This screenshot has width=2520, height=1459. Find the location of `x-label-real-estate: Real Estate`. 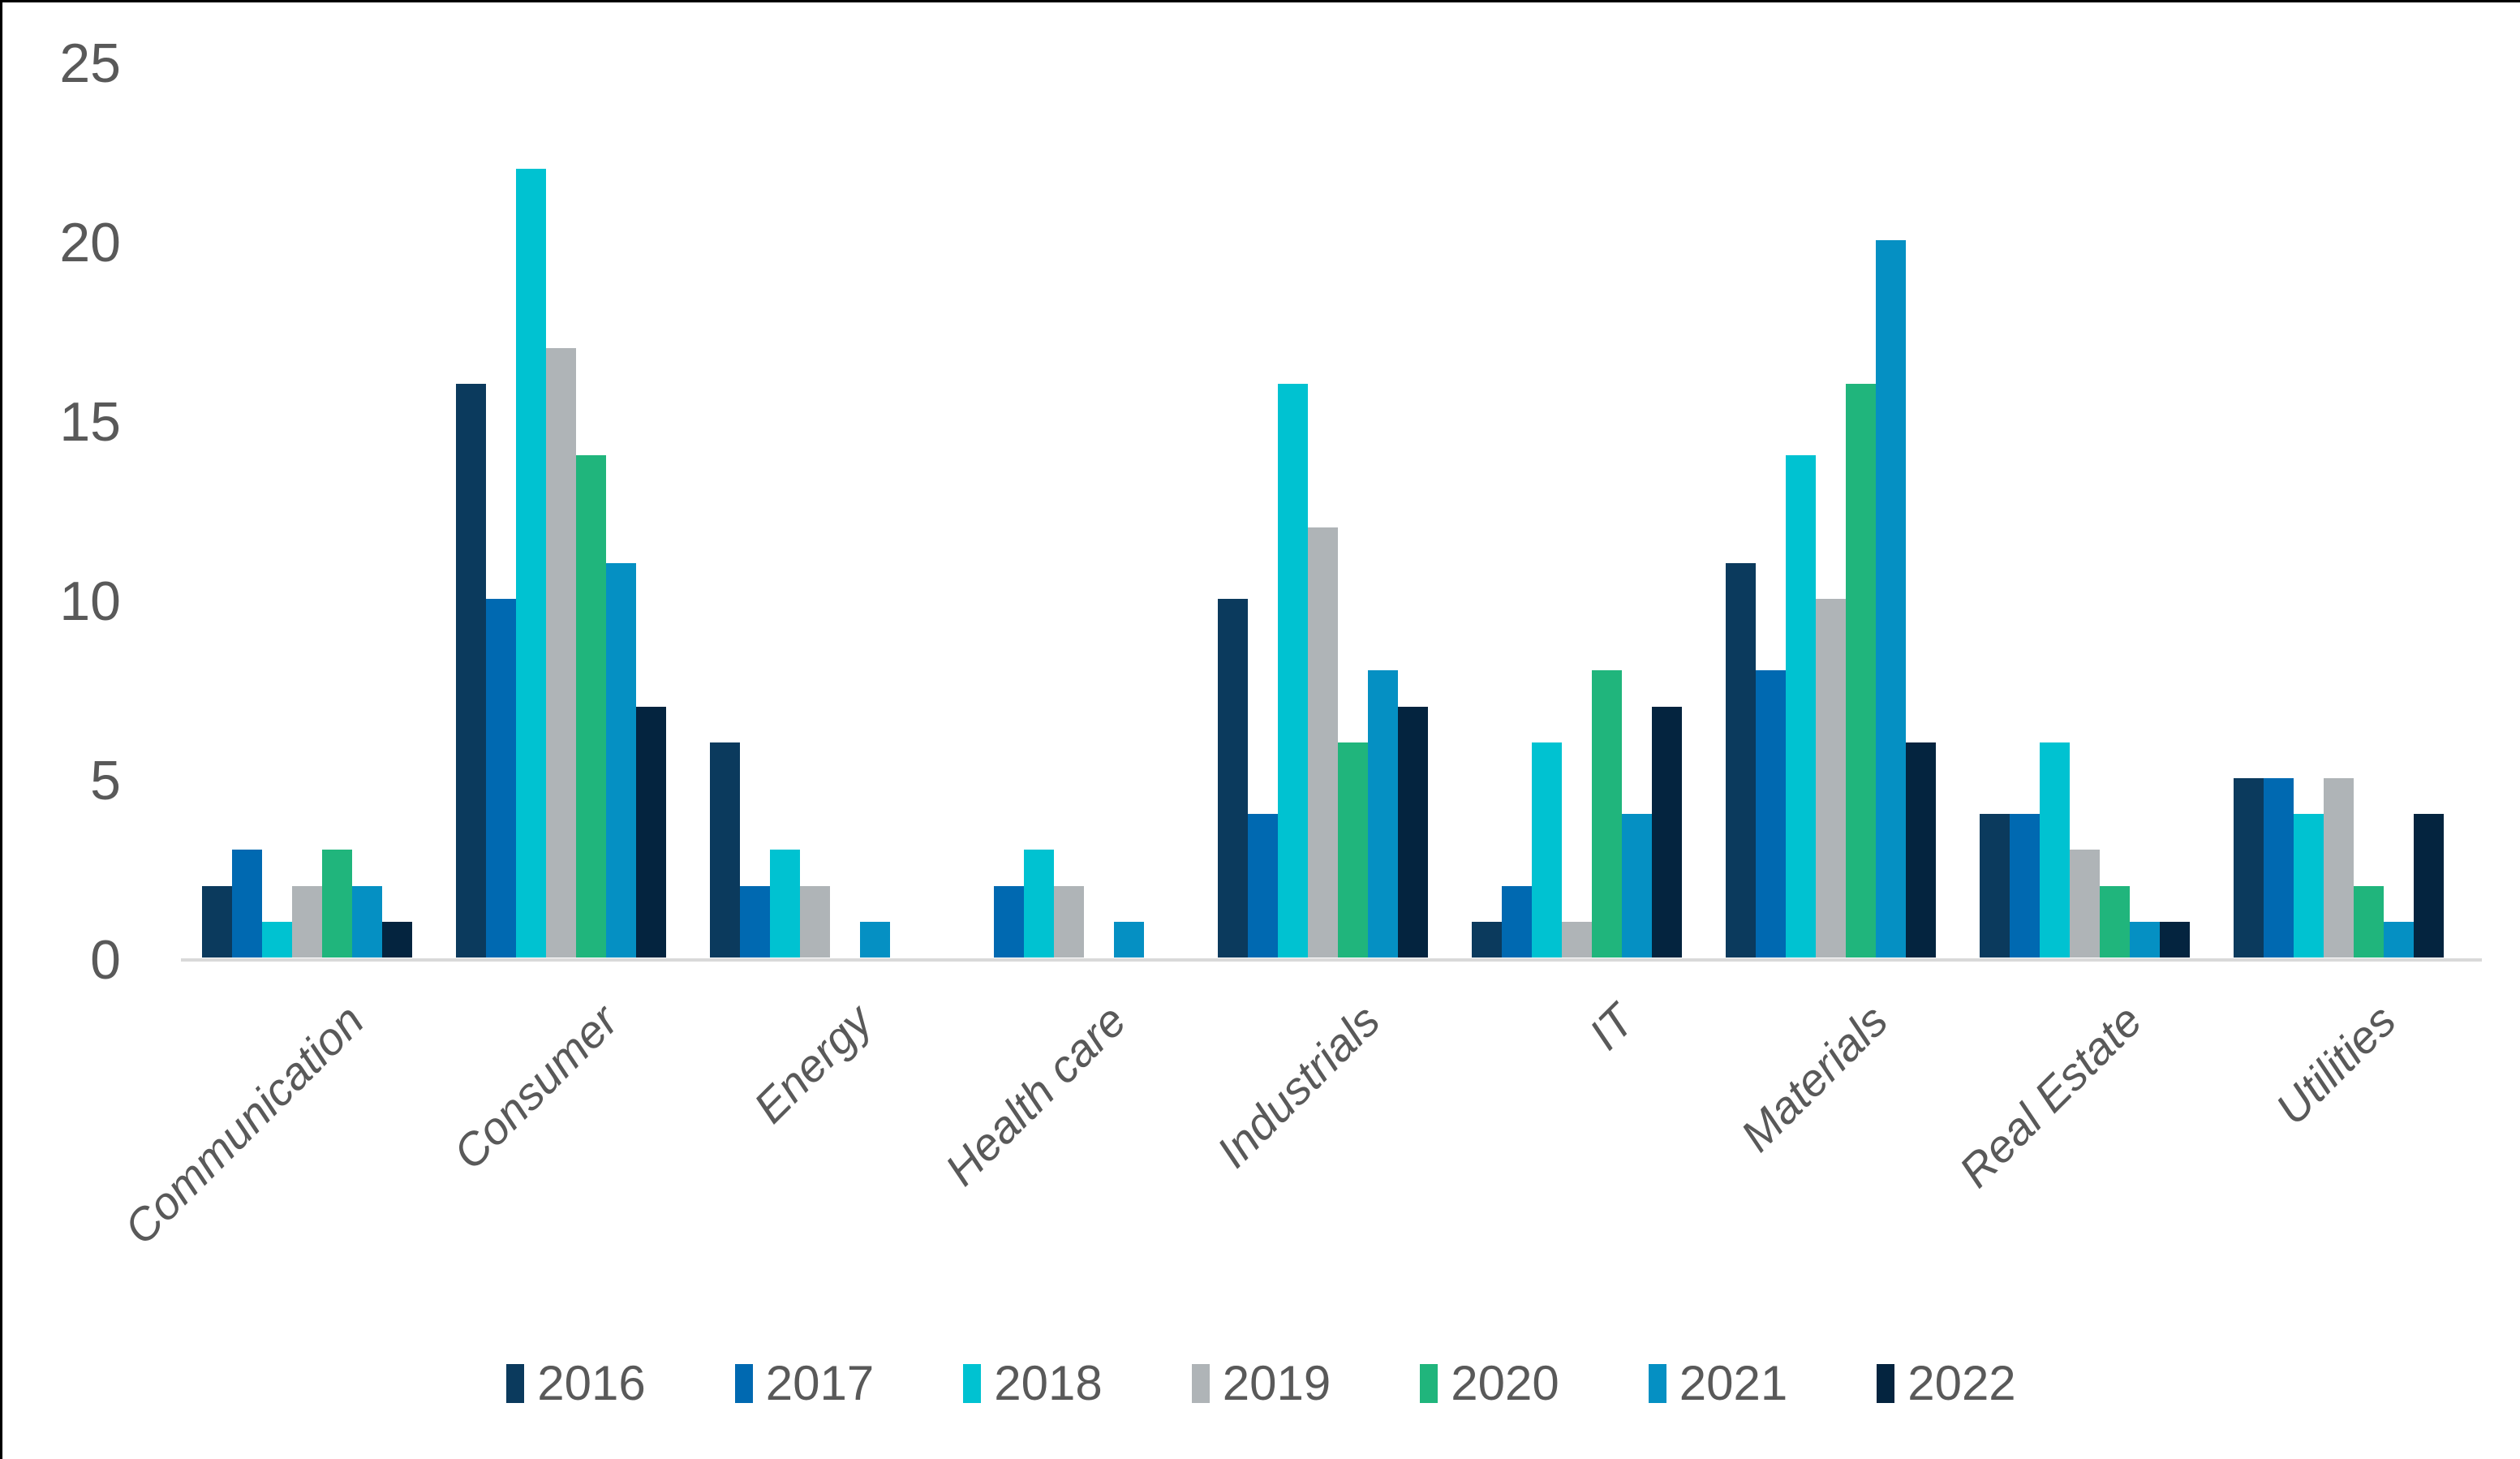

x-label-real-estate: Real Estate is located at coordinates (2050, 1095).